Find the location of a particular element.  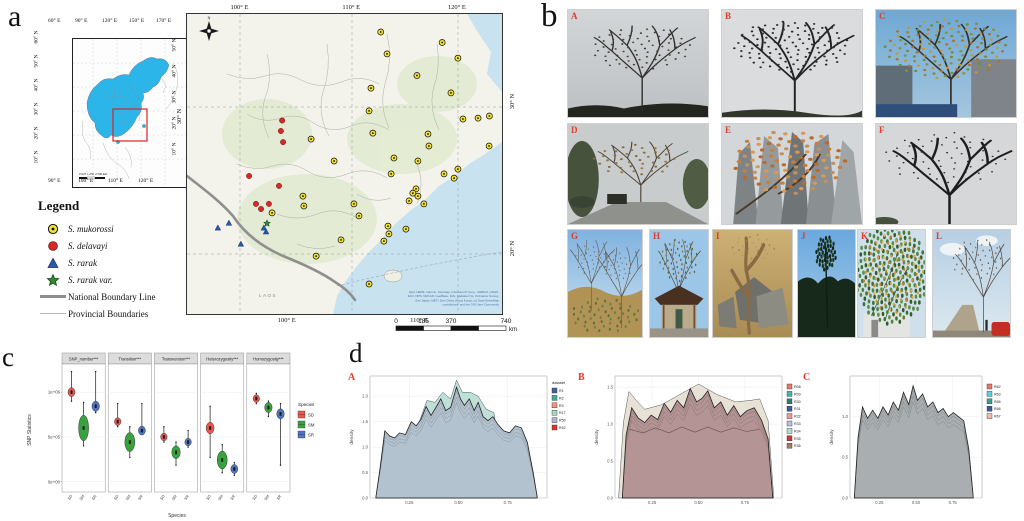

facet-title: SNP_number*** is located at coordinates (84, 359).